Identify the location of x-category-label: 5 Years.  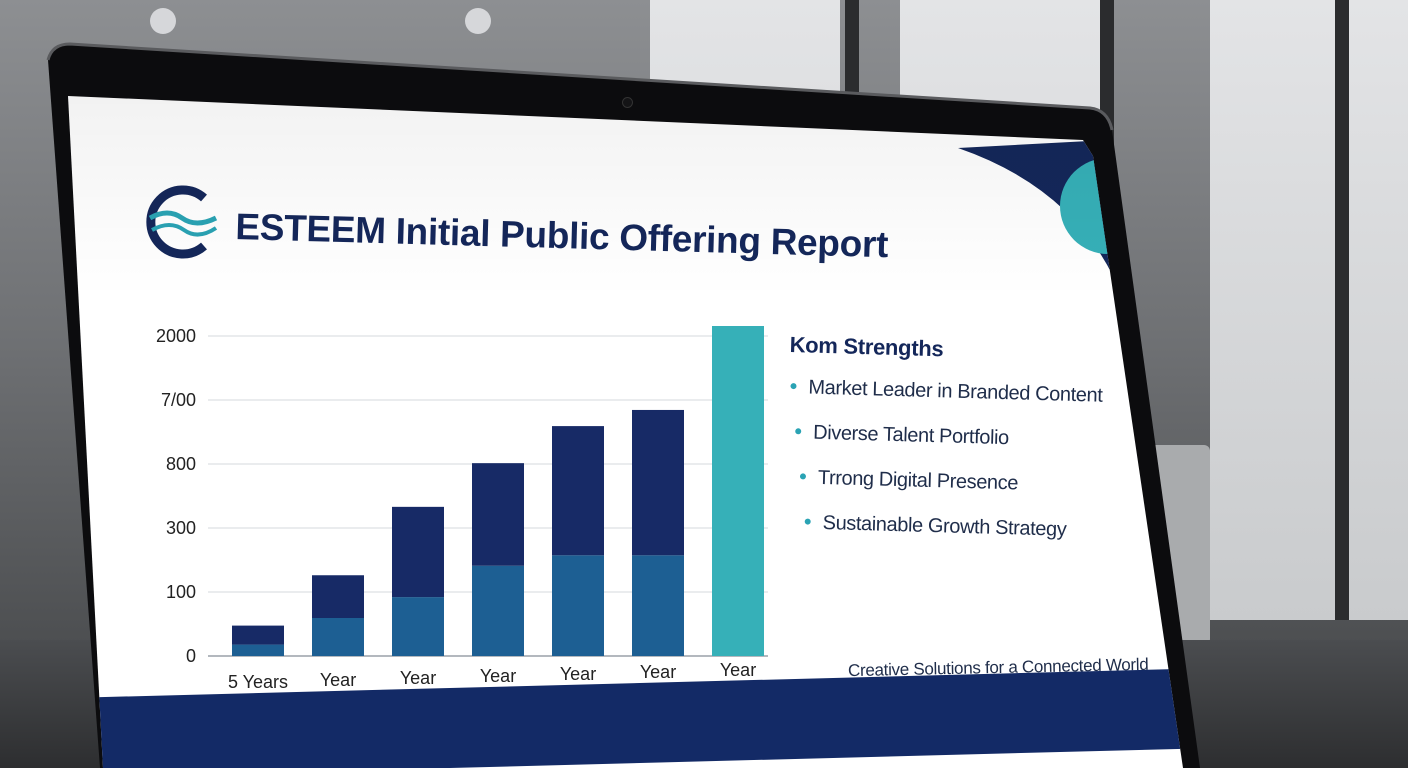
(258, 682).